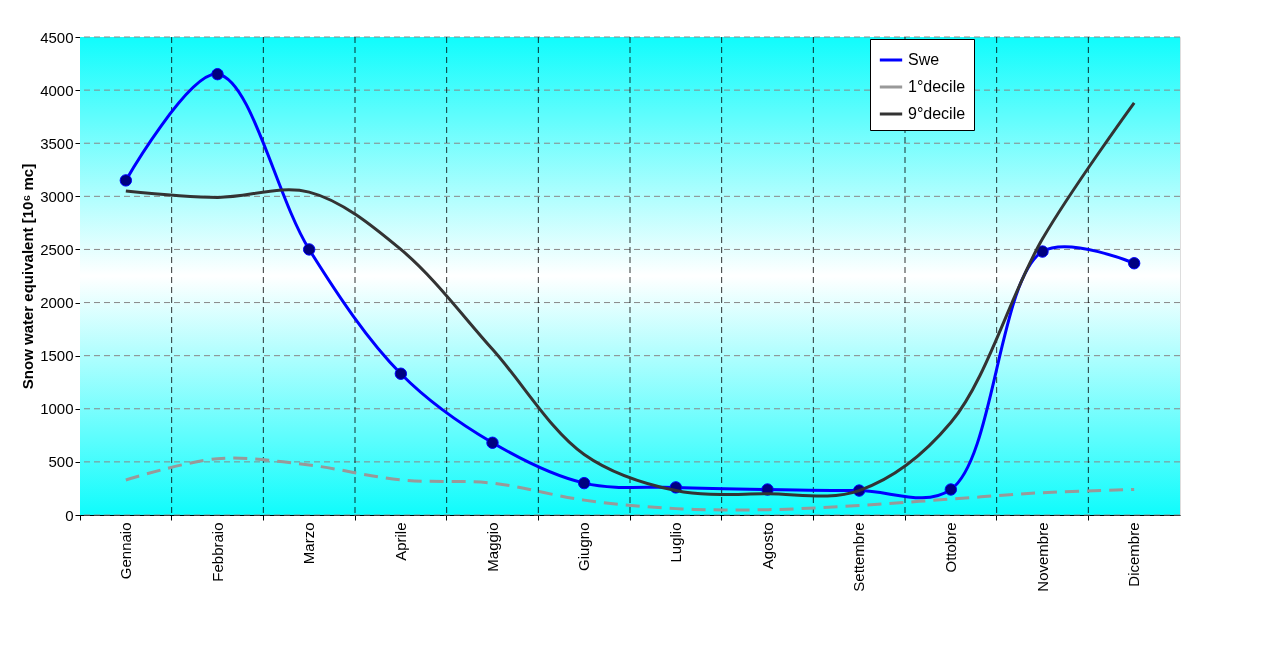 Image resolution: width=1268 pixels, height=645 pixels. What do you see at coordinates (57, 249) in the screenshot?
I see `y-tick-label: 2500` at bounding box center [57, 249].